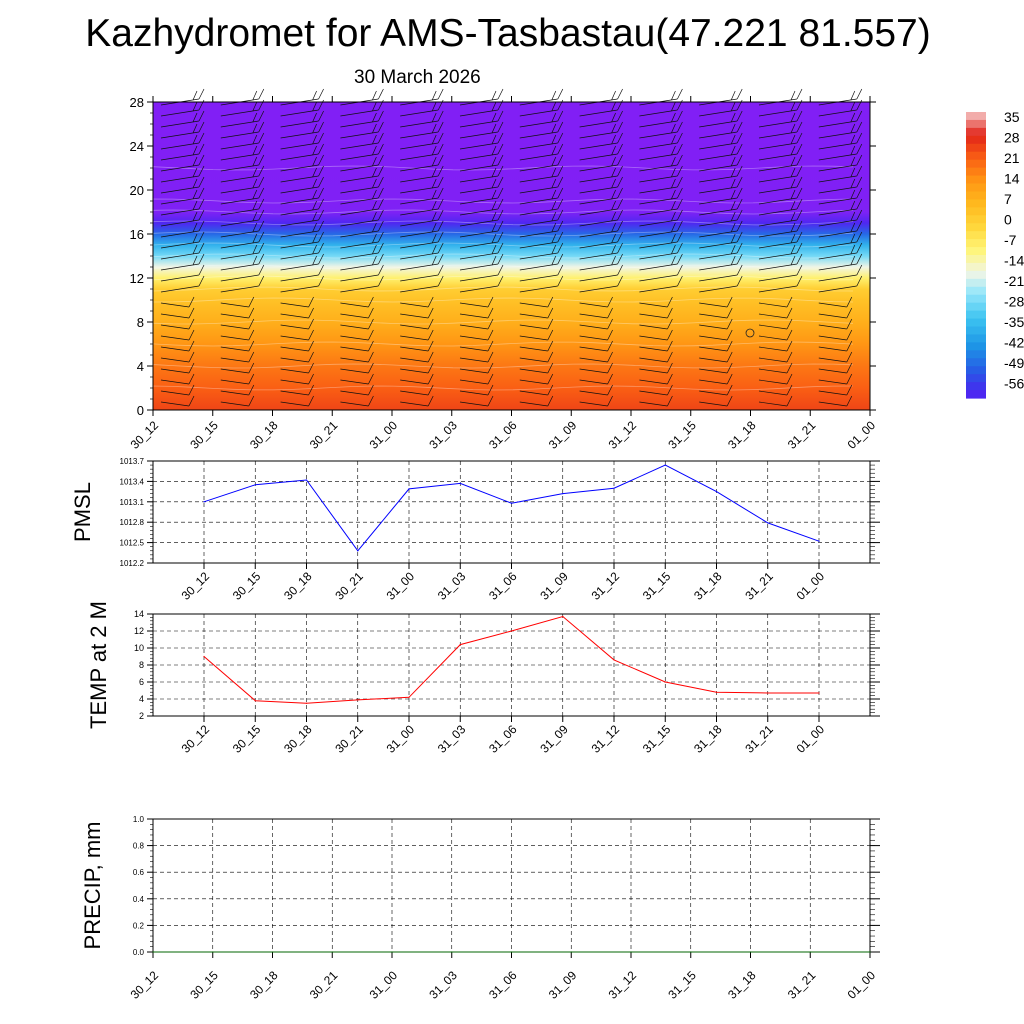 Image resolution: width=1024 pixels, height=1024 pixels. I want to click on x-tick-label: 30_15, so click(204, 985).